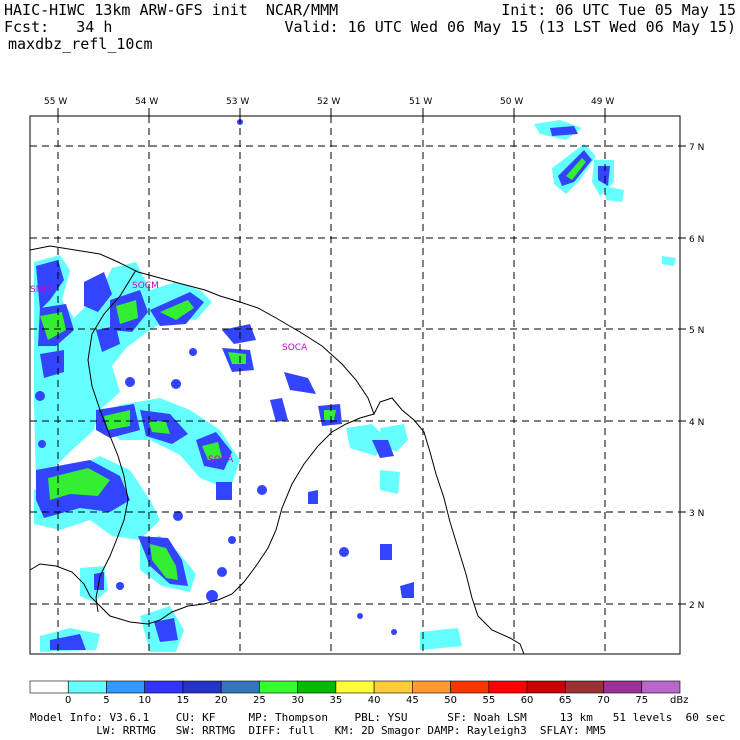 This screenshot has height=740, width=740. What do you see at coordinates (420, 102) in the screenshot?
I see `lon-label: 51 W` at bounding box center [420, 102].